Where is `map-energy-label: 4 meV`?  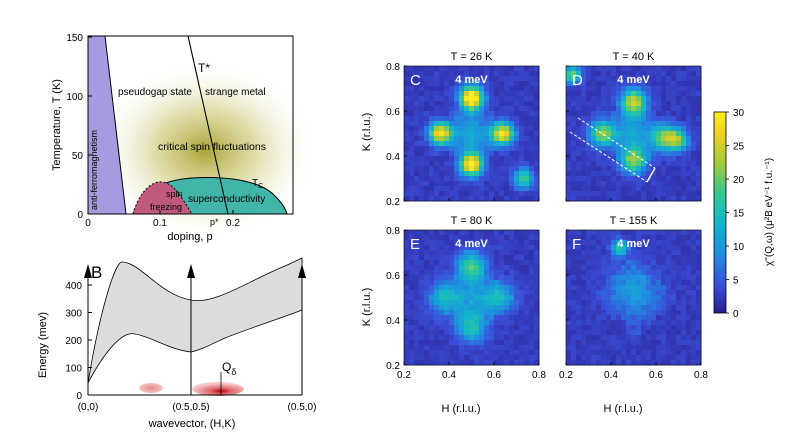 map-energy-label: 4 meV is located at coordinates (471, 80).